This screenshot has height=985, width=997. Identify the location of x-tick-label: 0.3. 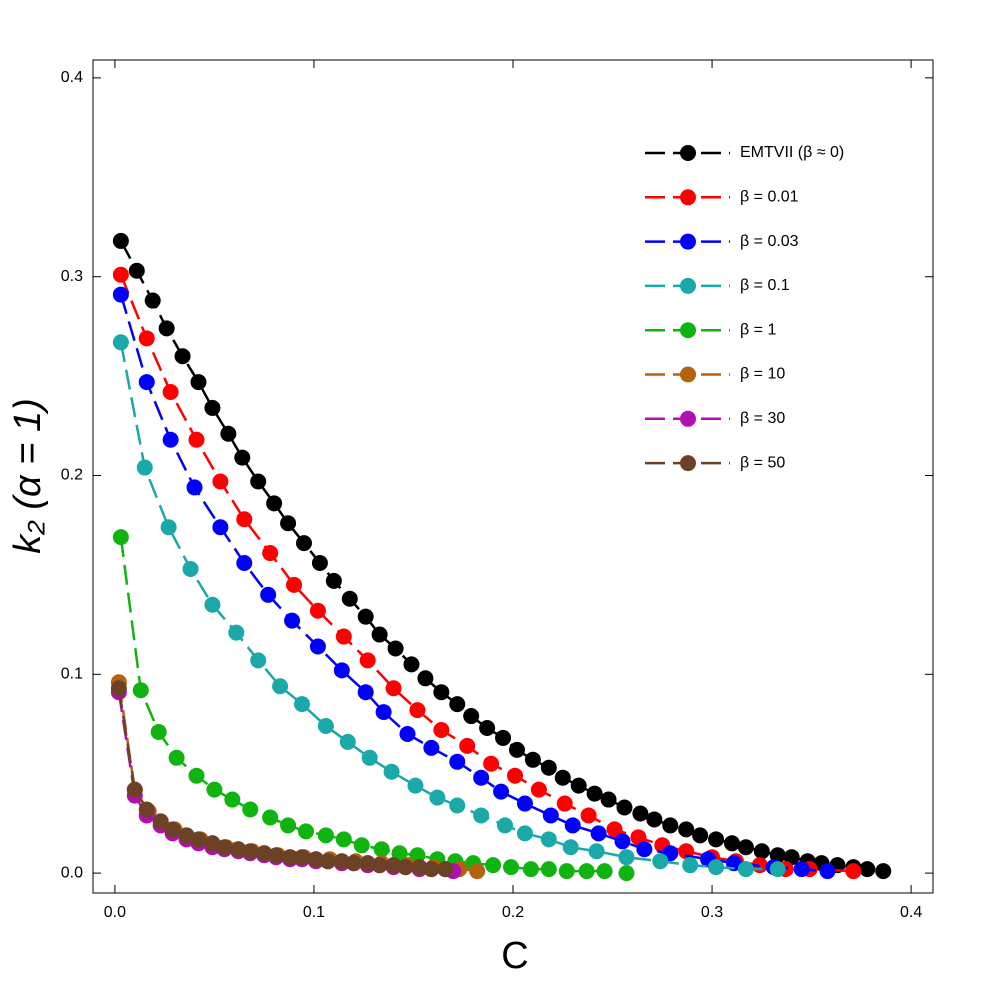
(712, 912).